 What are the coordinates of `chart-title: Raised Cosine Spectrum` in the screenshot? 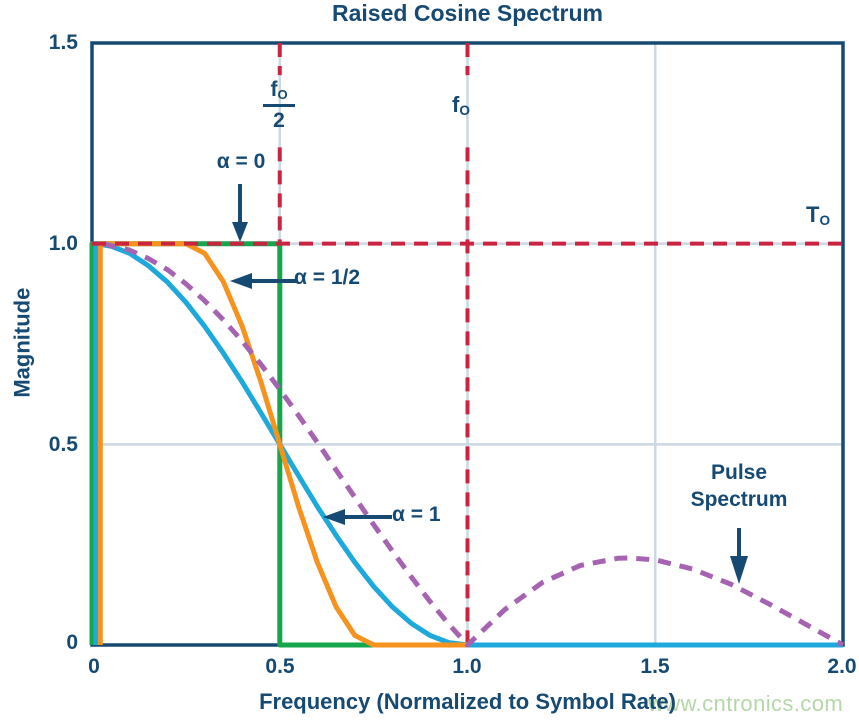 It's located at (467, 13).